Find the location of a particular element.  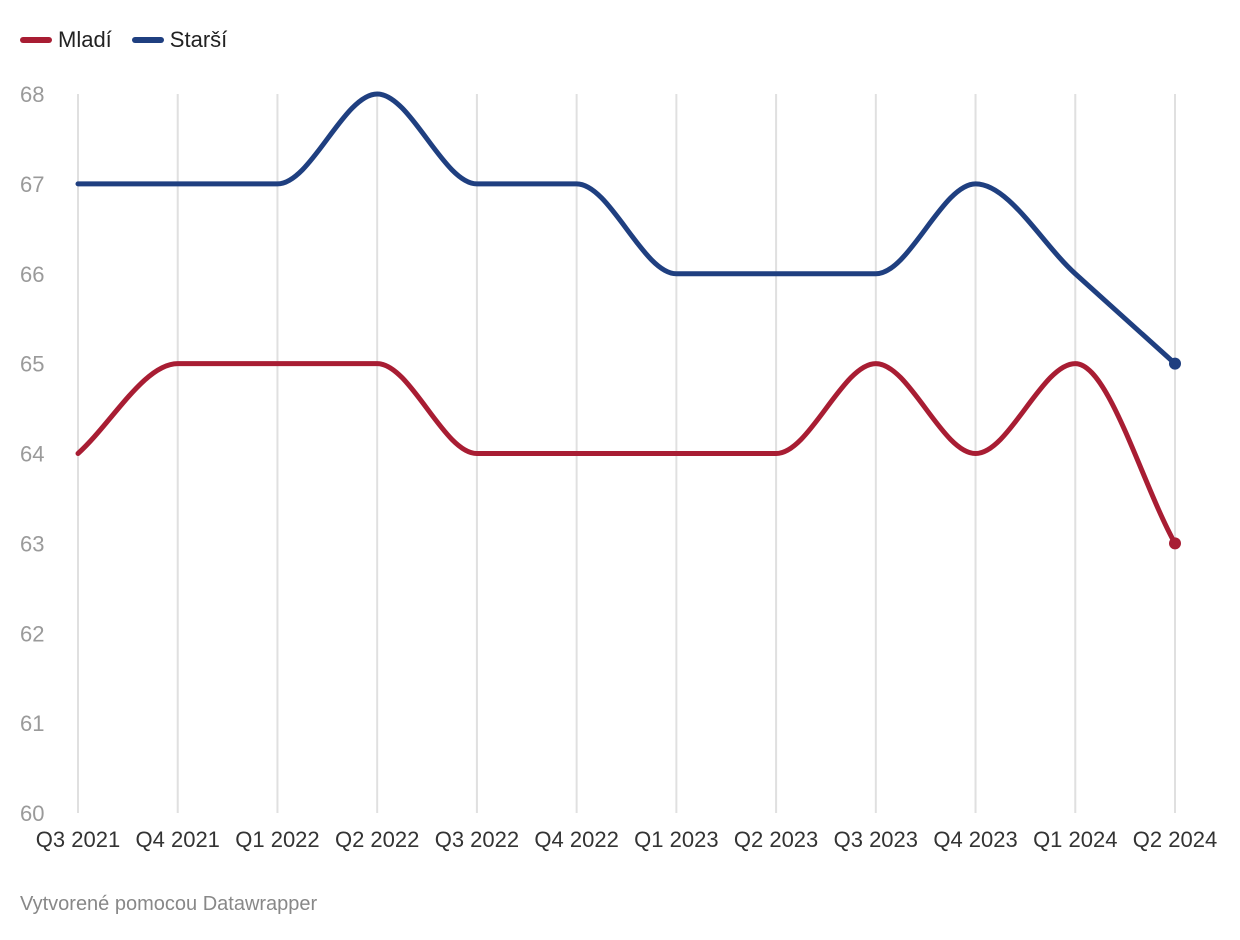

y-tick-label: 61 is located at coordinates (32, 723).